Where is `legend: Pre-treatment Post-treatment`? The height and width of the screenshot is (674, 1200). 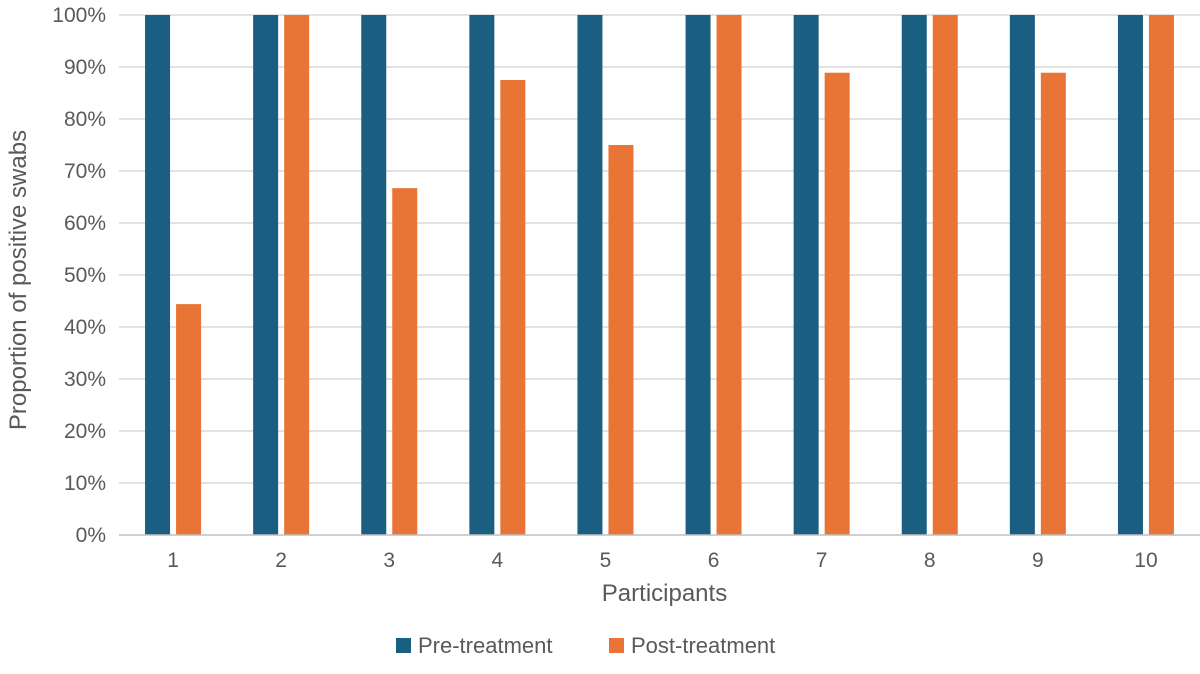 legend: Pre-treatment Post-treatment is located at coordinates (585, 645).